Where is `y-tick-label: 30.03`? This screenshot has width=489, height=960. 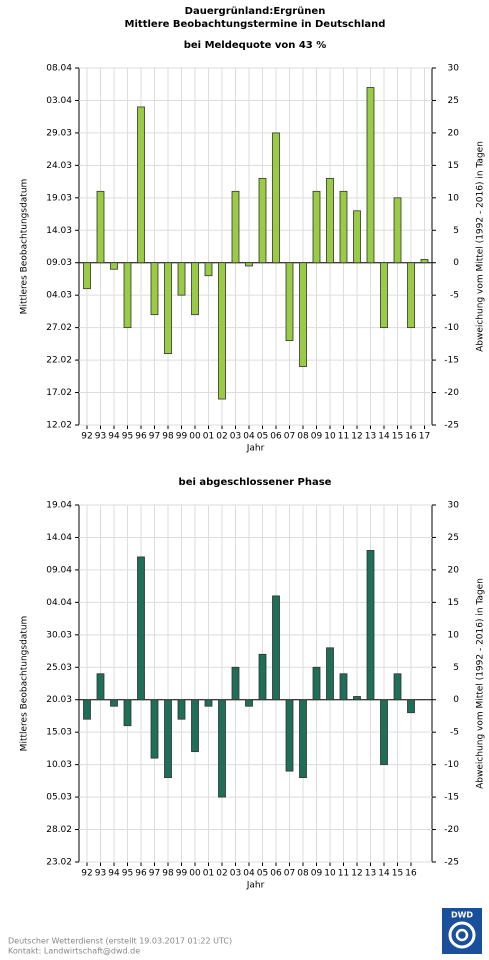 y-tick-label: 30.03 is located at coordinates (59, 635).